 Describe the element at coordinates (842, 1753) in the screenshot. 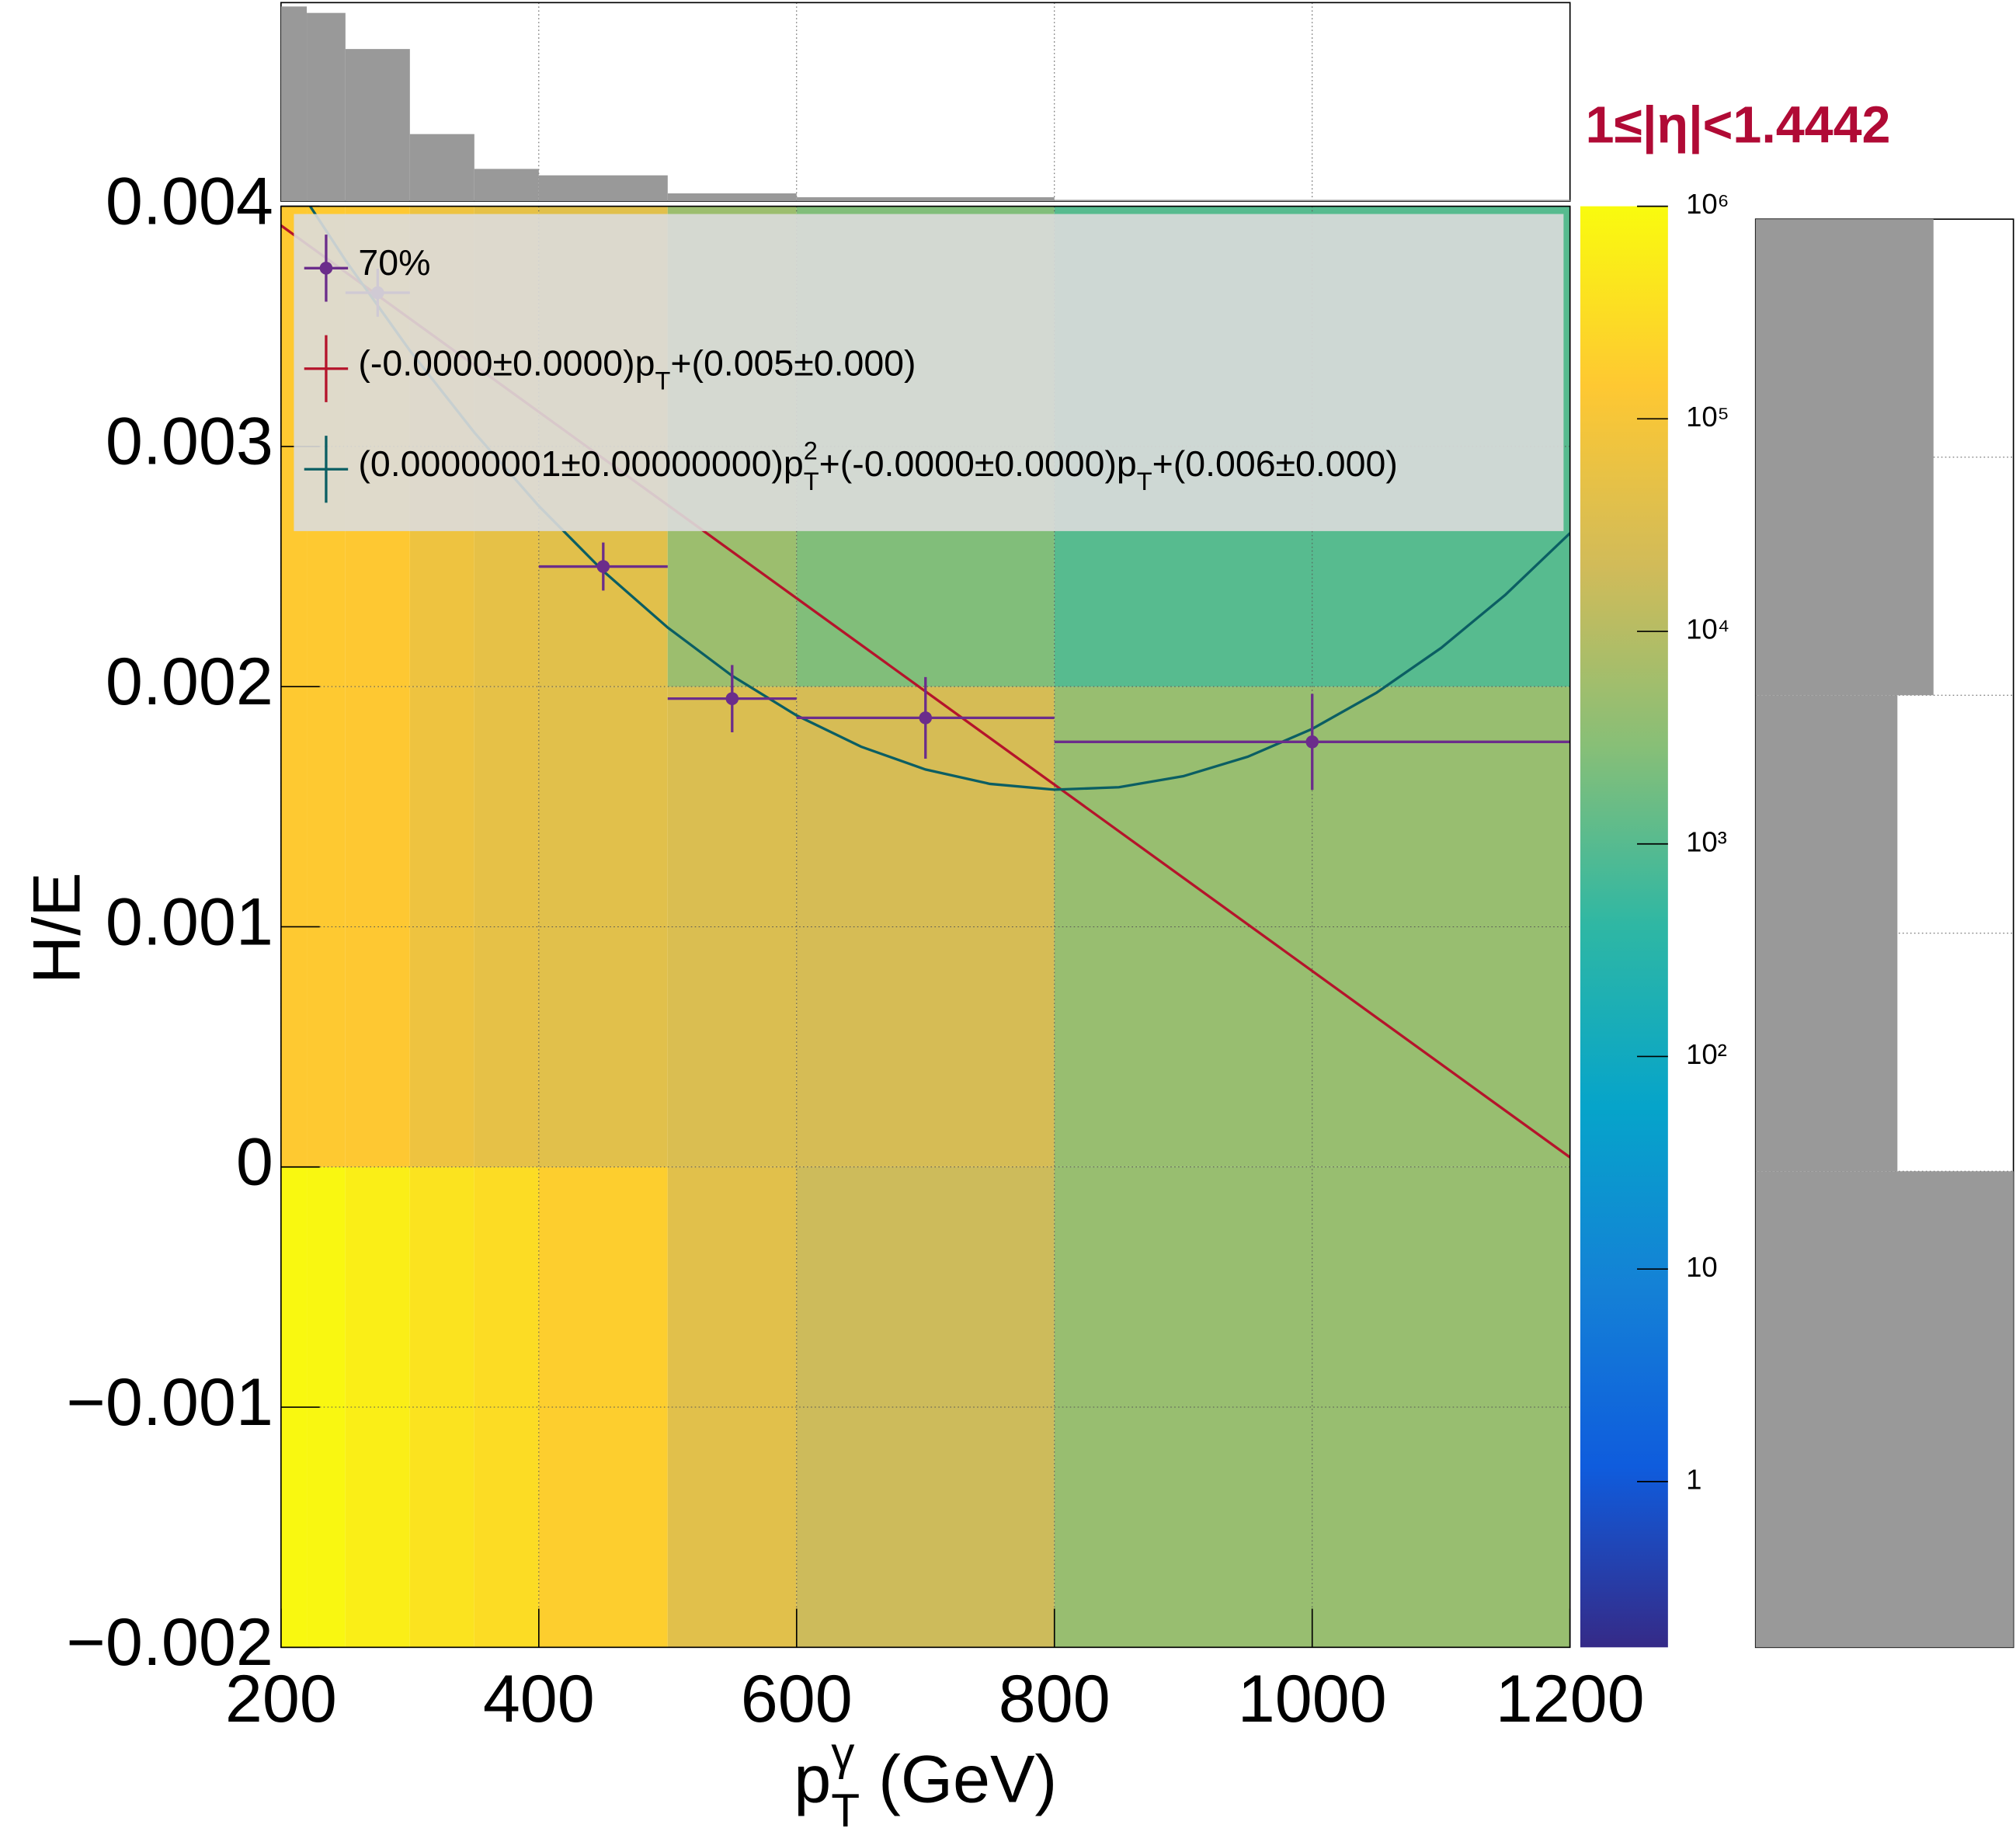

I see `x-axis-title-part: γ` at that location.